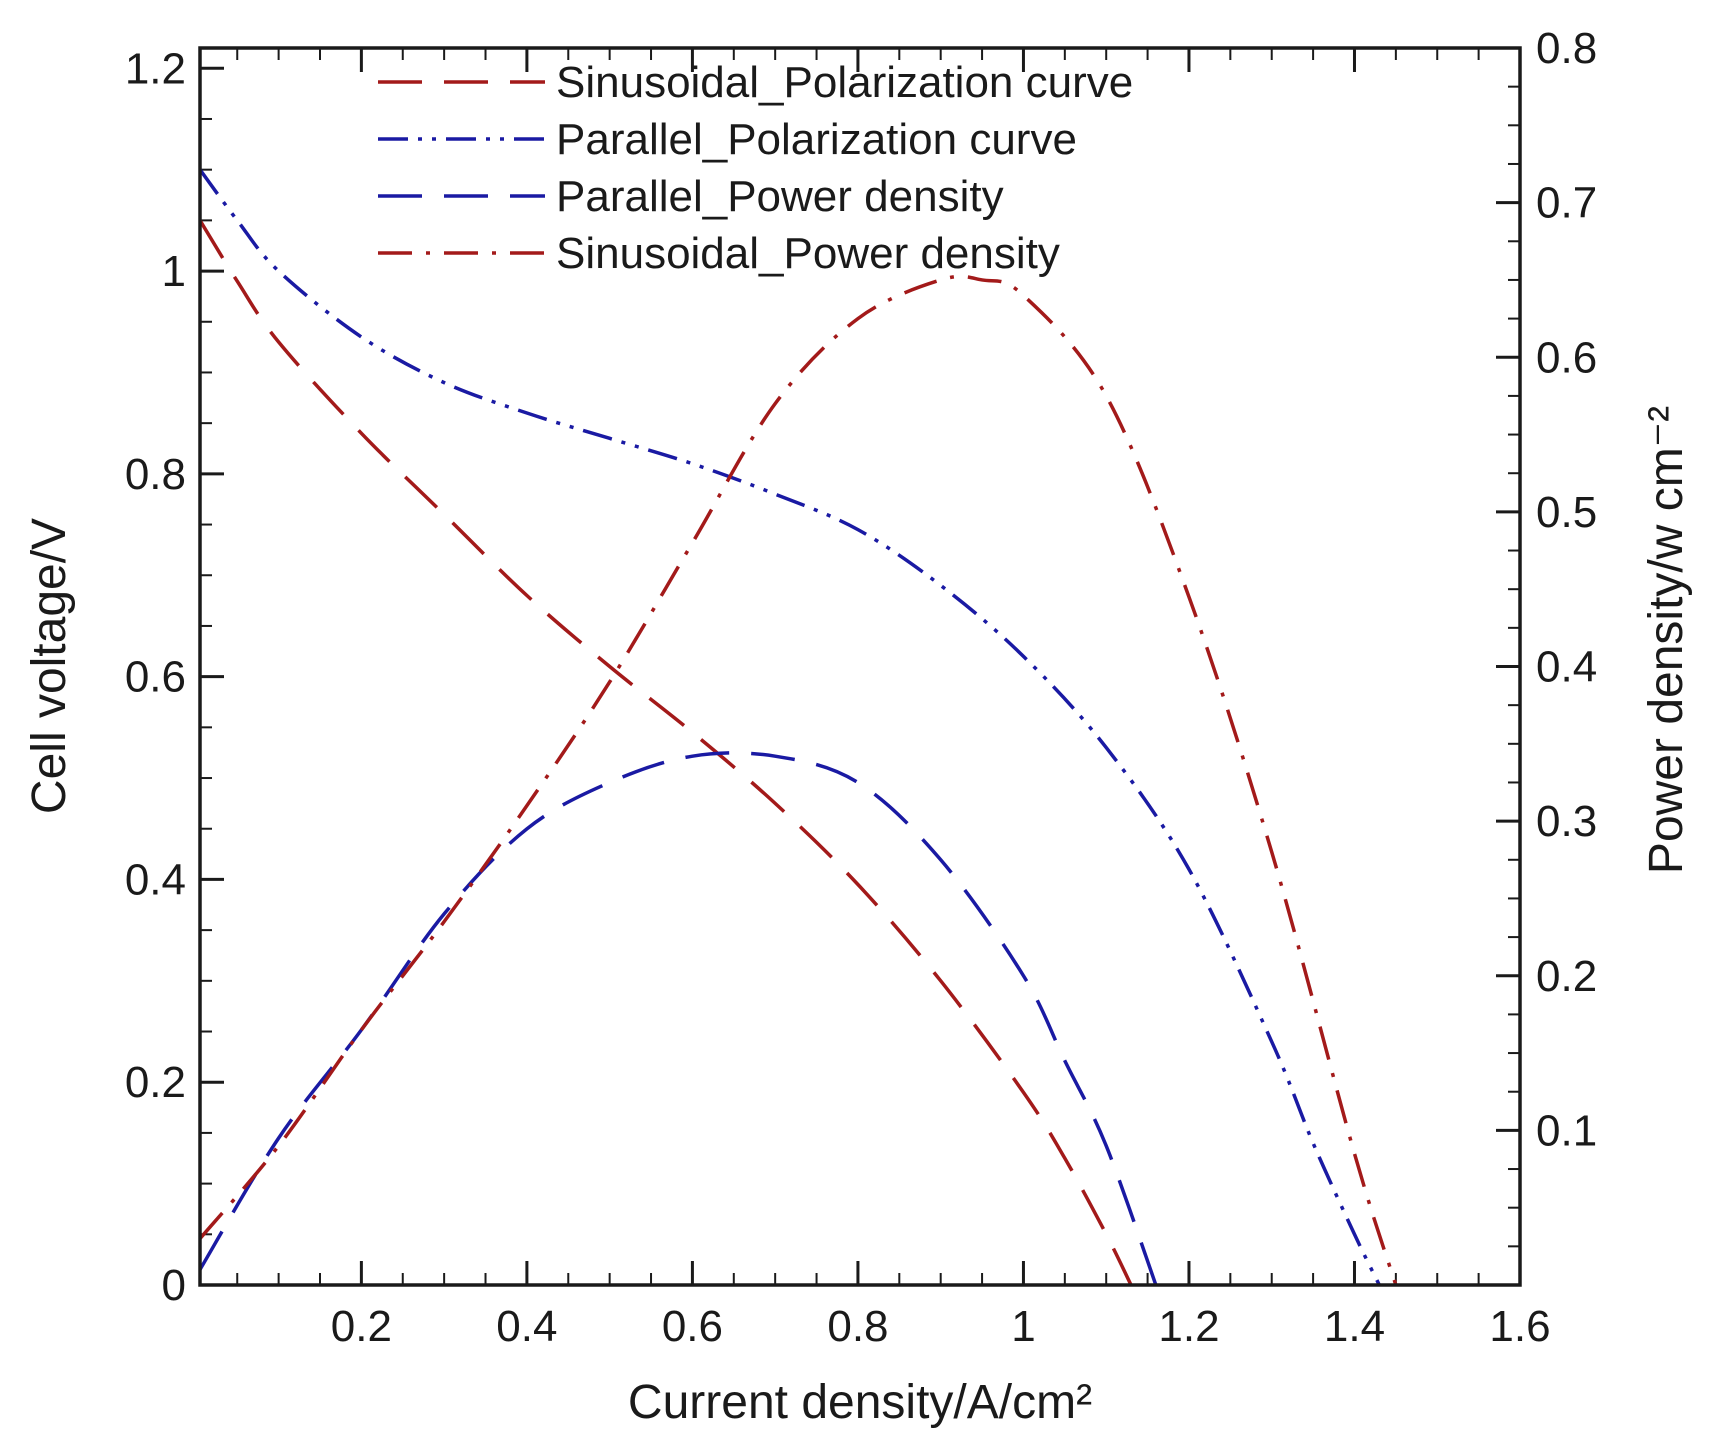 This screenshot has width=1711, height=1440. Describe the element at coordinates (1566, 821) in the screenshot. I see `y-right-tick-label: 0.3` at that location.